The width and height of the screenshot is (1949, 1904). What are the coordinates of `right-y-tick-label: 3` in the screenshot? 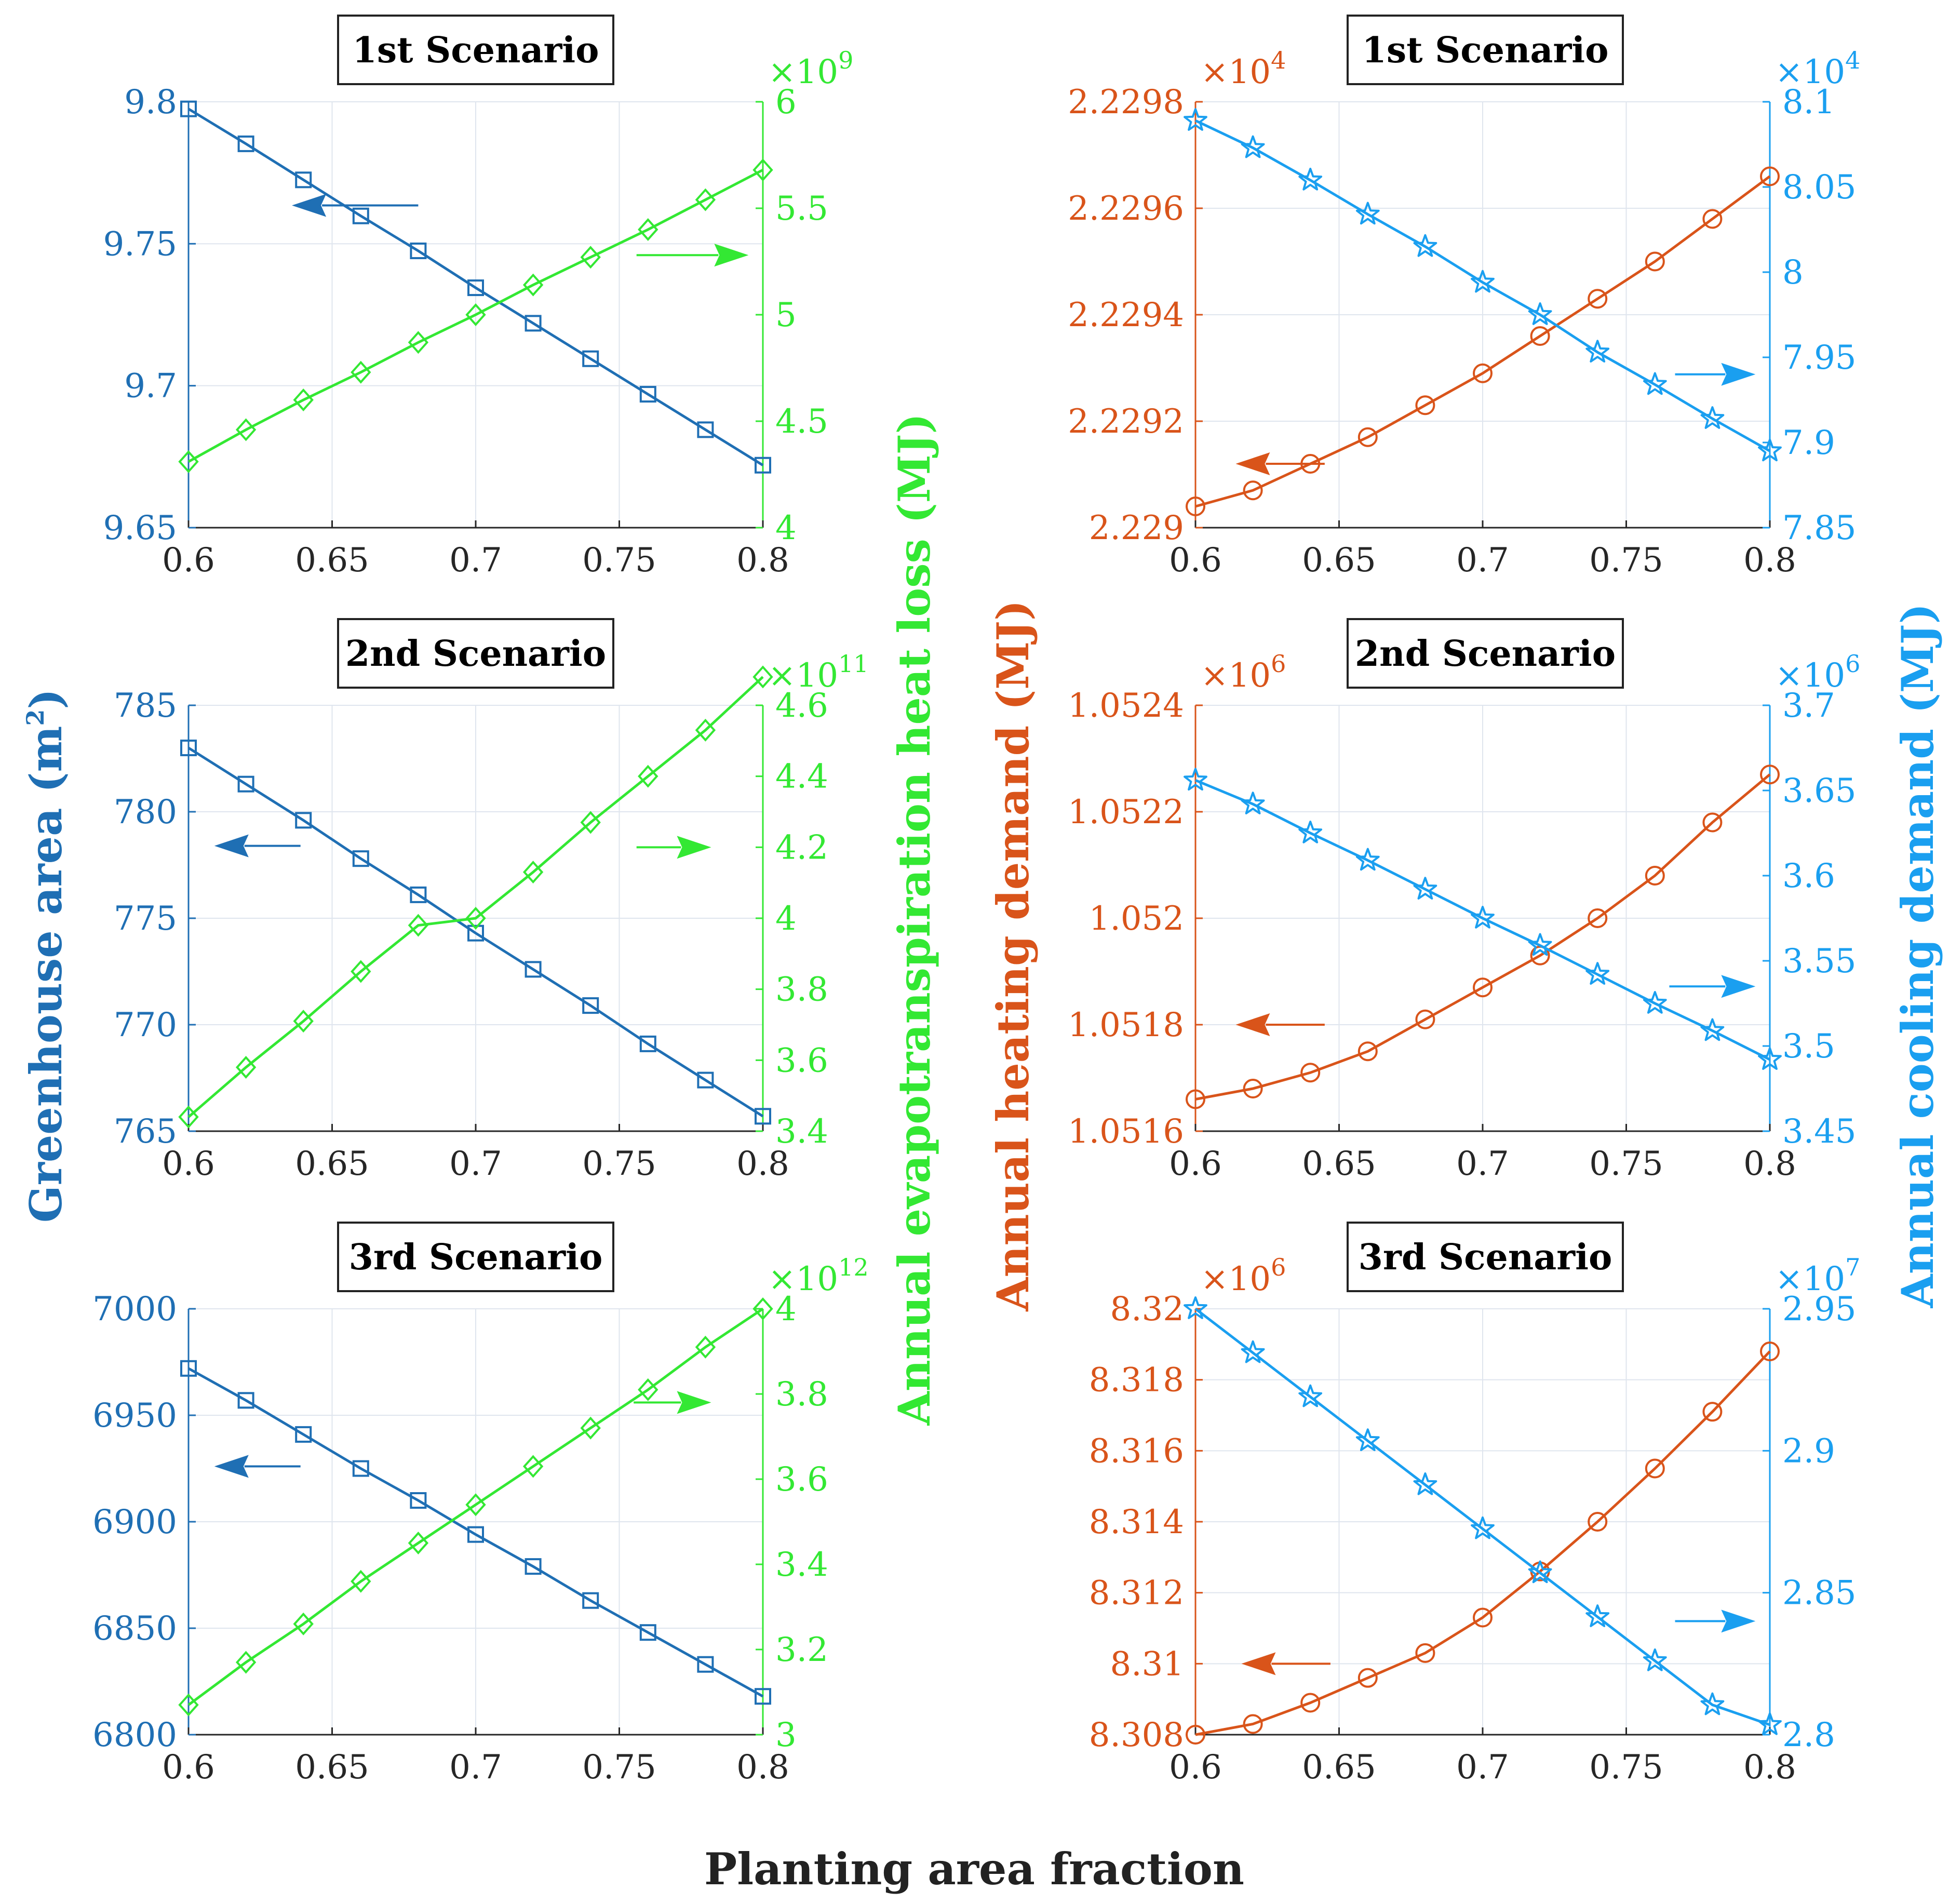 It's located at (786, 1735).